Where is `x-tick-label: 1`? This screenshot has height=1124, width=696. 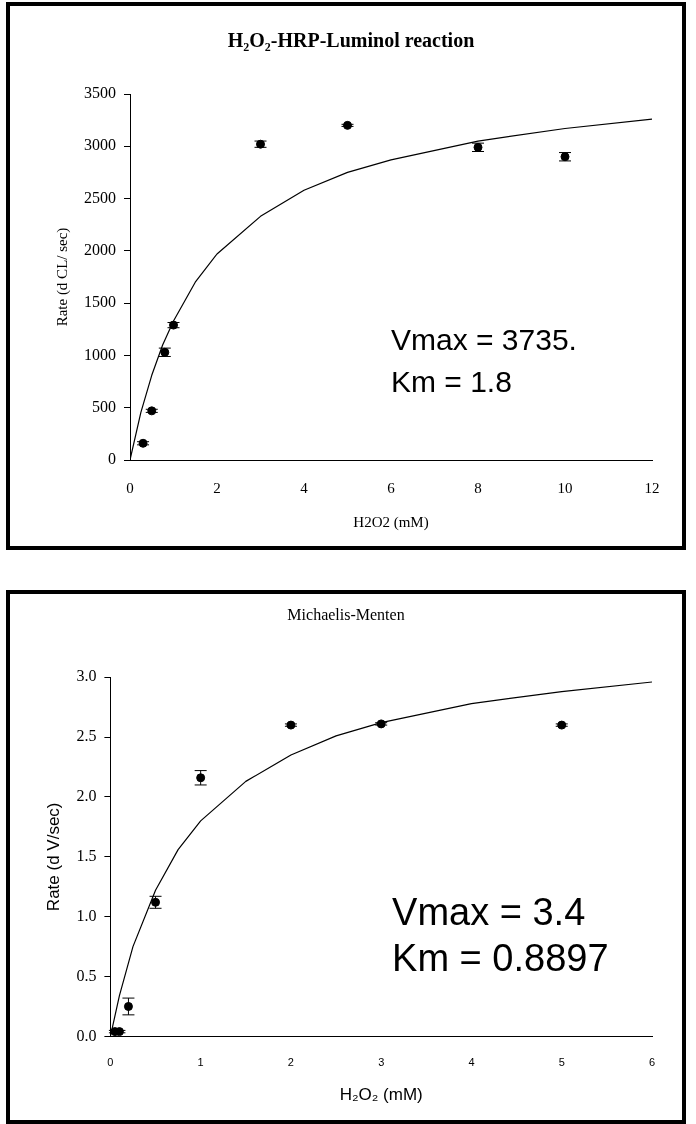
x-tick-label: 1 is located at coordinates (200, 1062).